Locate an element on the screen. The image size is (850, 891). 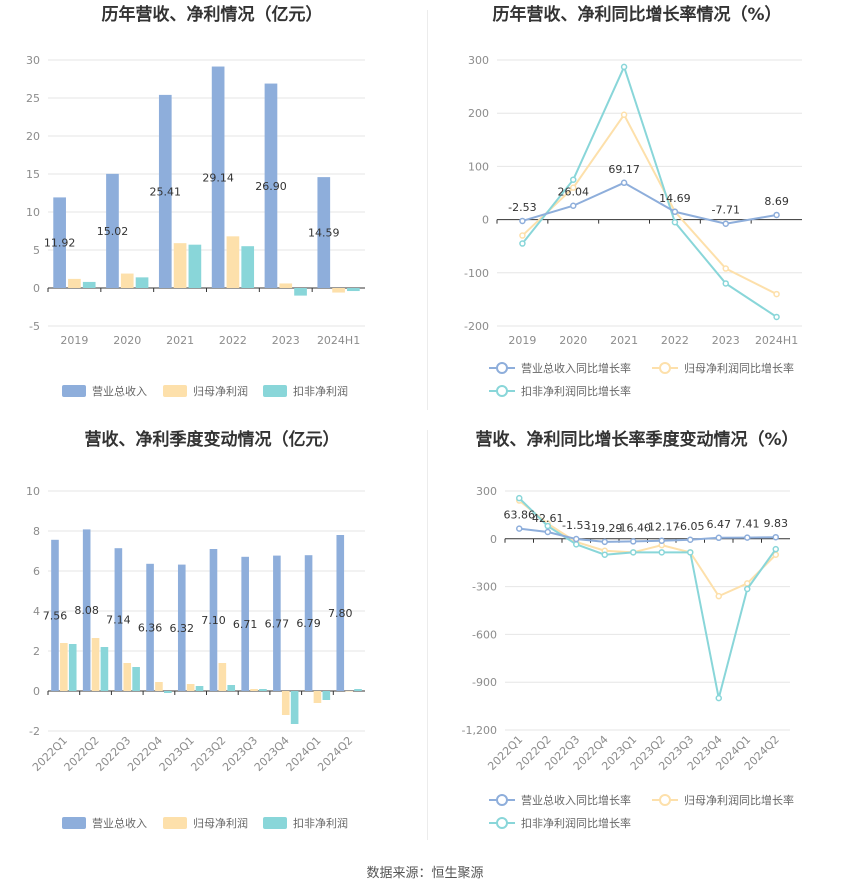
x-tick-label: 2023 is located at coordinates (286, 340).